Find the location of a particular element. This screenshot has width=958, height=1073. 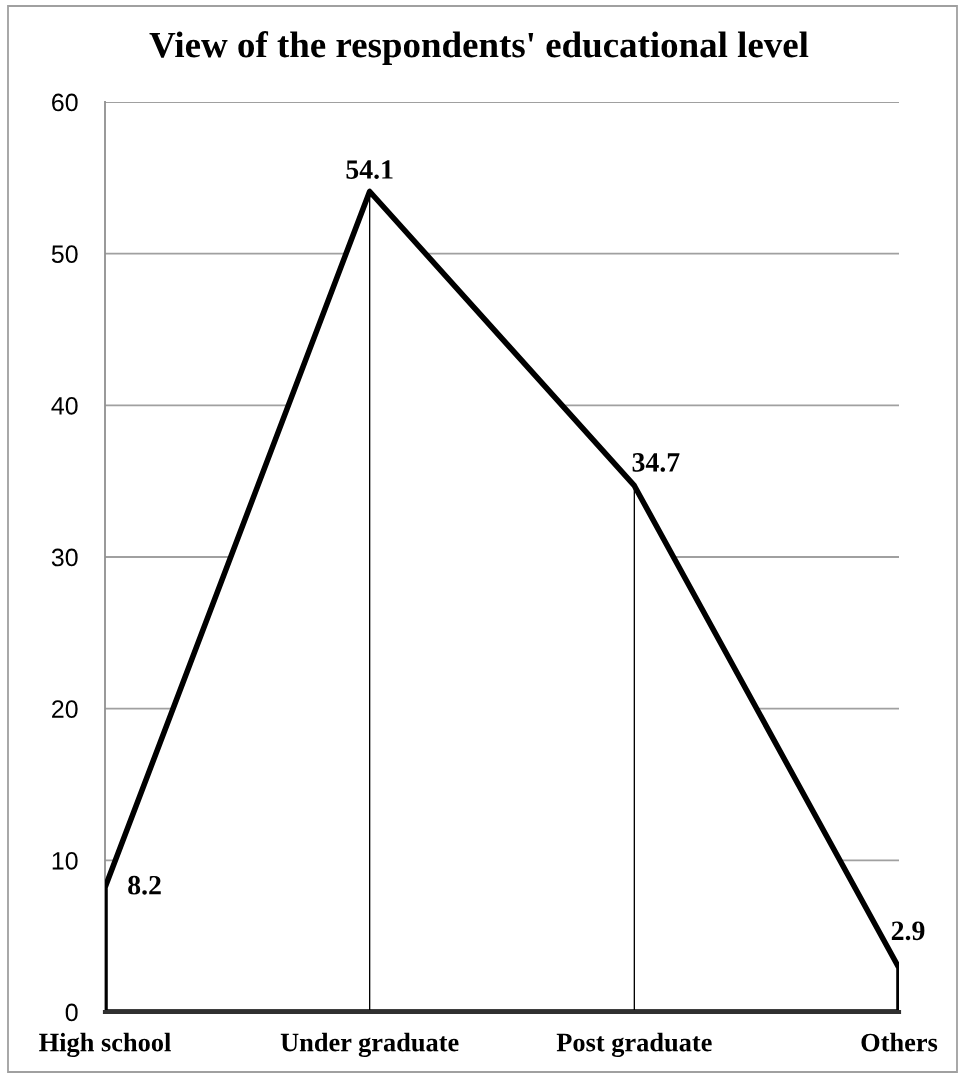

x-tick-label: High school is located at coordinates (105, 1044).